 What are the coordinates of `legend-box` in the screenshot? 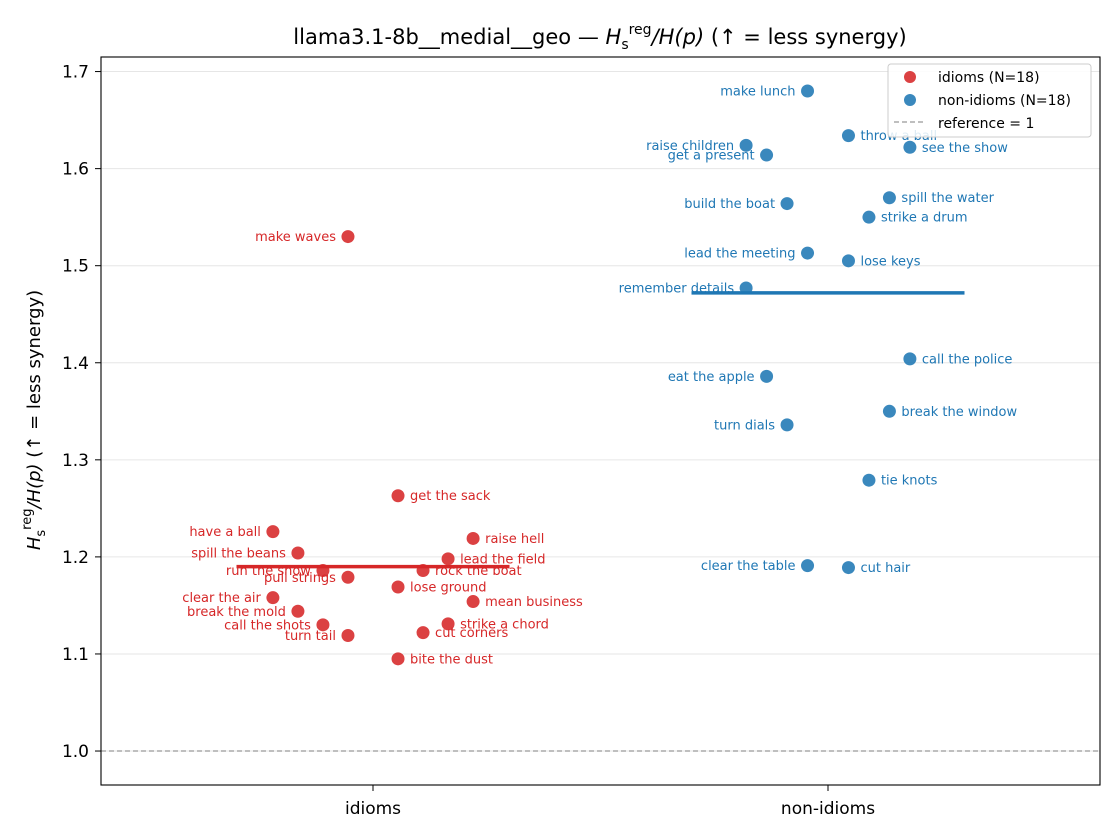 It's located at (989, 100).